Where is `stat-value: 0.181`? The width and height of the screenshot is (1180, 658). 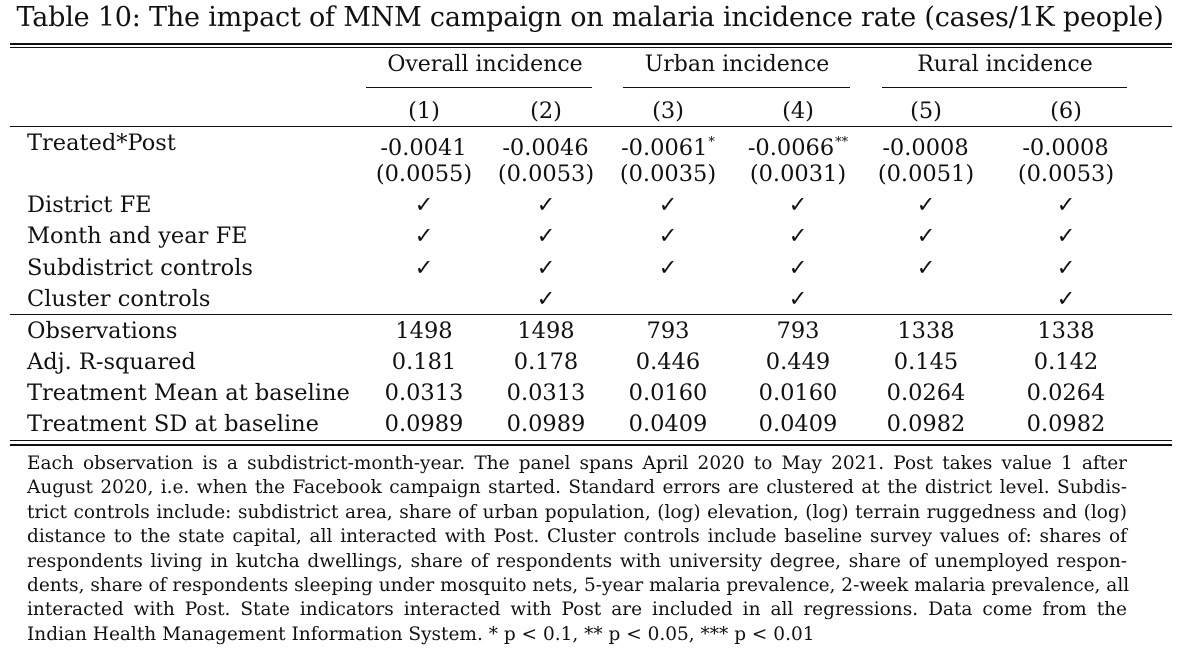
stat-value: 0.181 is located at coordinates (424, 362).